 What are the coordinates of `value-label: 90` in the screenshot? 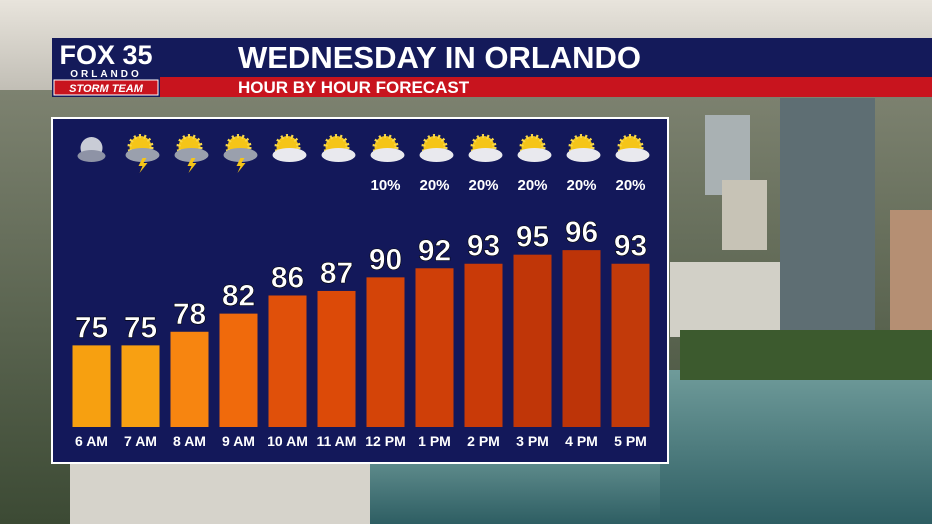 It's located at (385, 259).